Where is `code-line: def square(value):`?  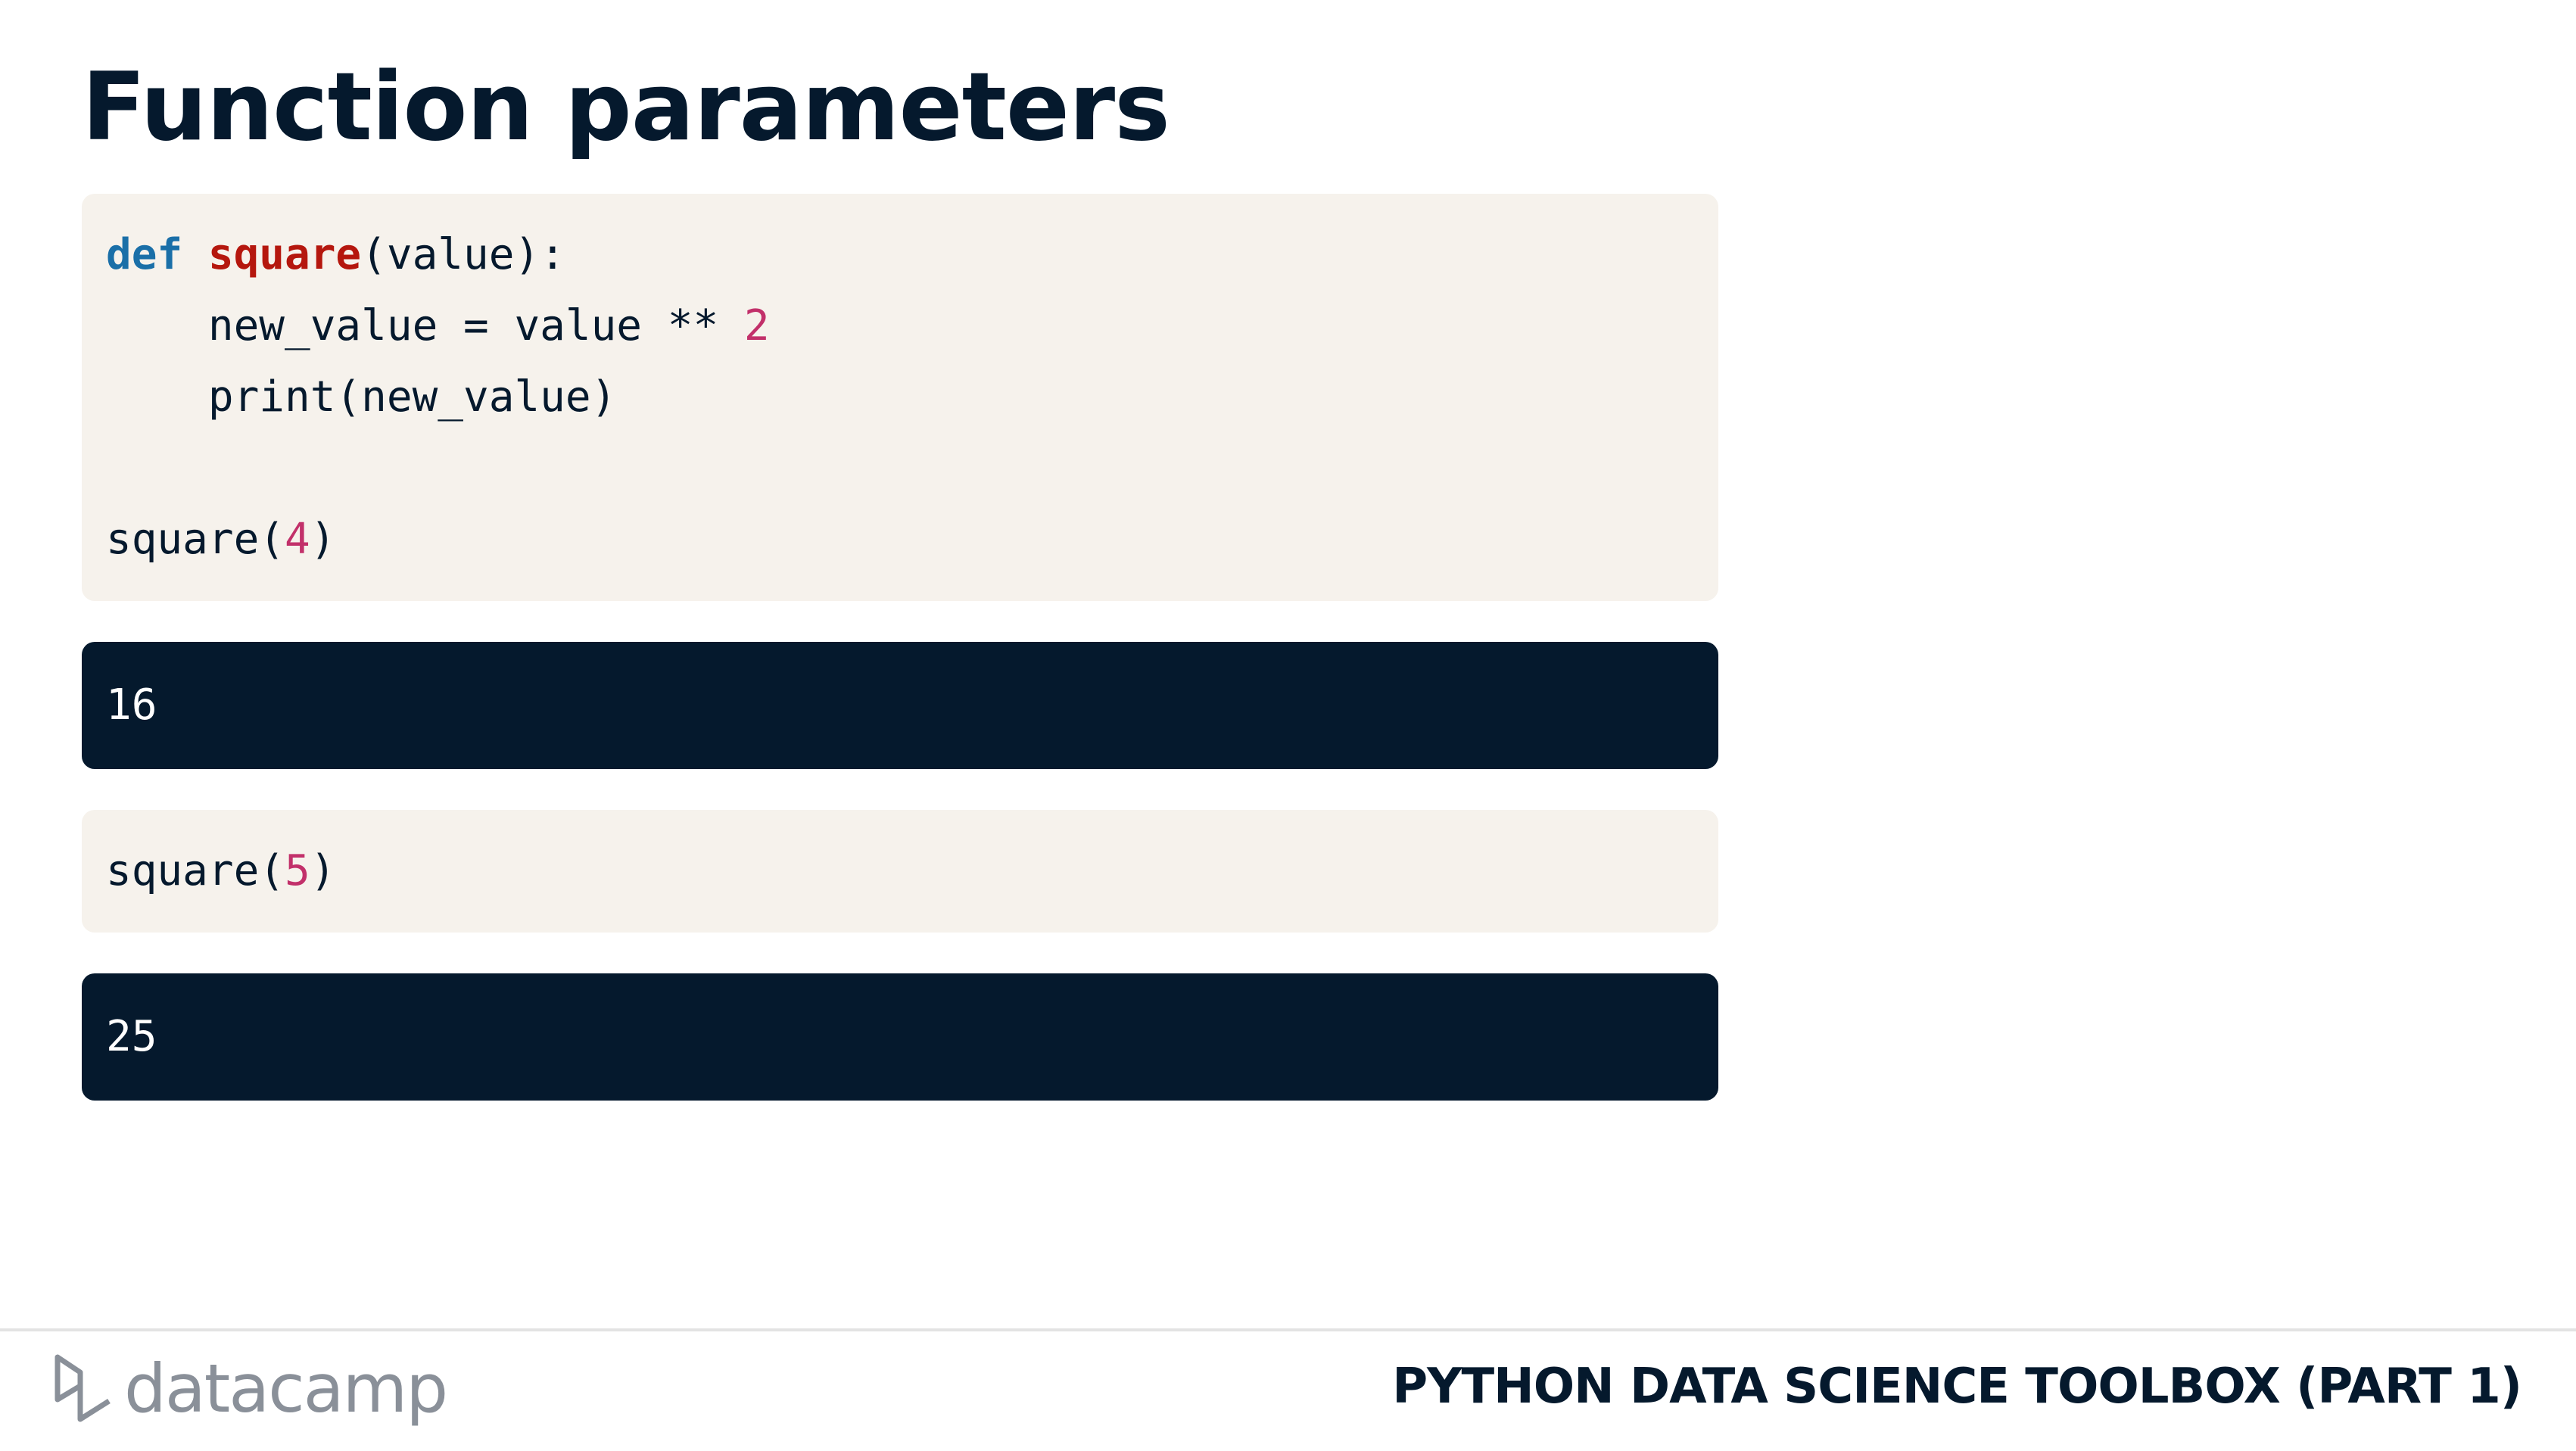 code-line: def square(value): is located at coordinates (900, 255).